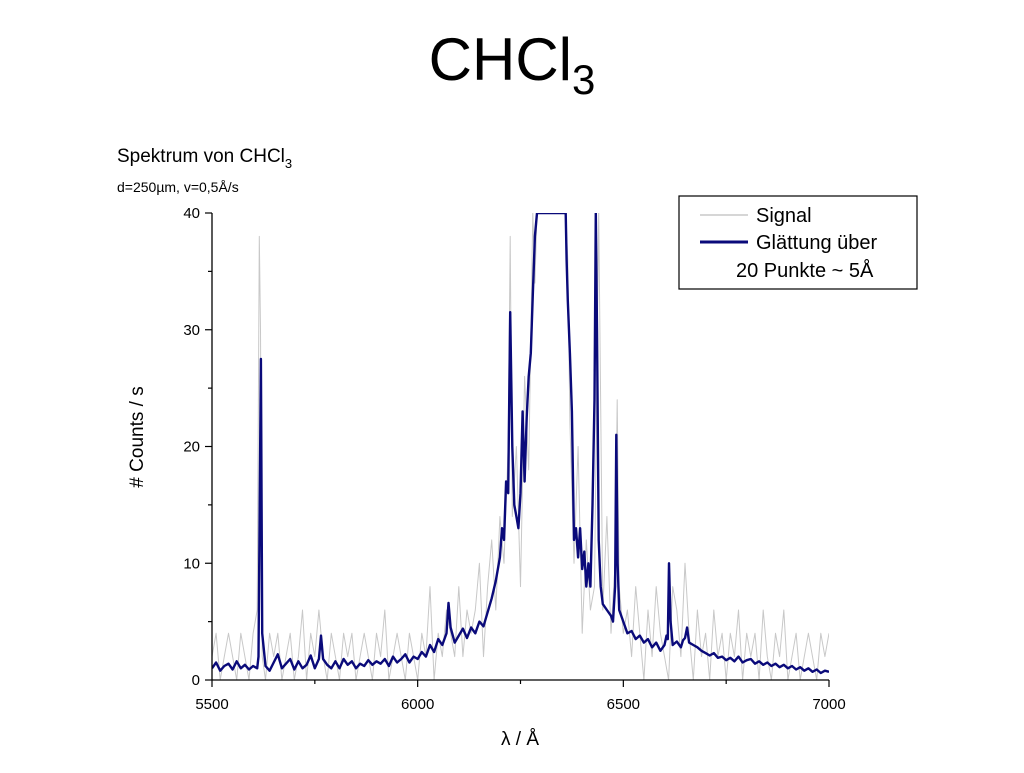 The height and width of the screenshot is (773, 1024). What do you see at coordinates (583, 79) in the screenshot?
I see `slide-title-subscript: 3` at bounding box center [583, 79].